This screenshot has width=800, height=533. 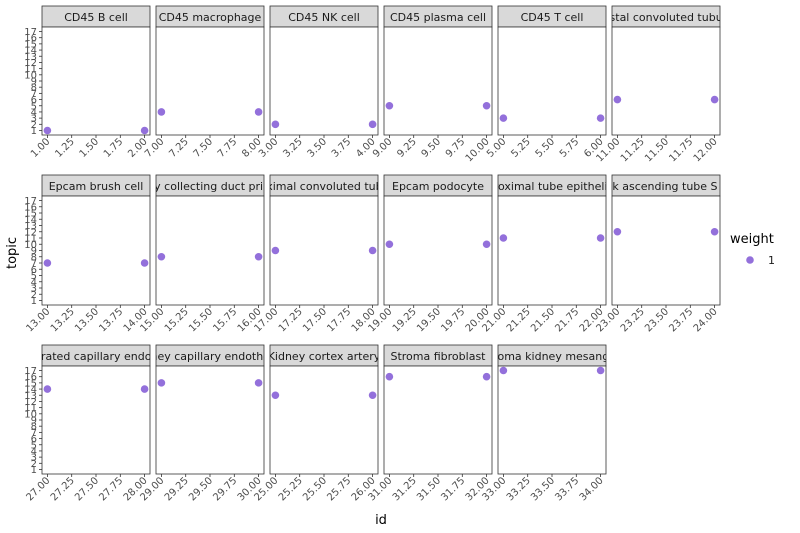 I want to click on facet-strip-label: fenestrated capillary endothelial, so click(x=96, y=356).